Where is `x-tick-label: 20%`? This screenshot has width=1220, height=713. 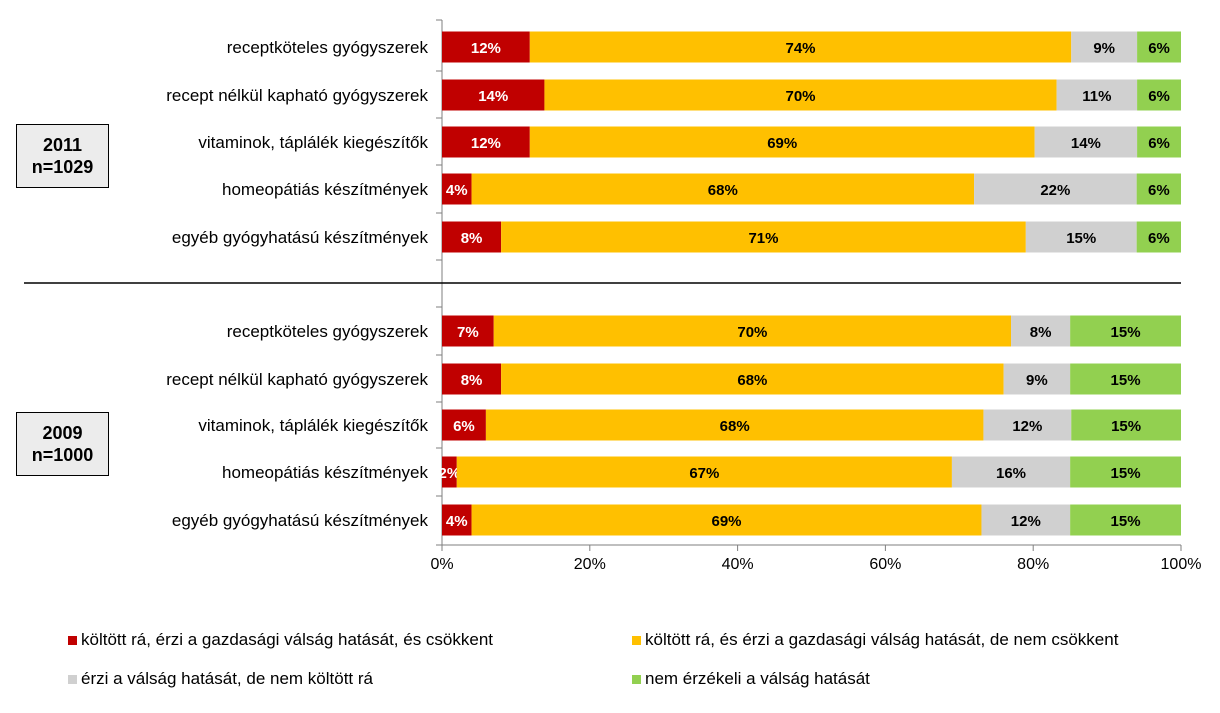 x-tick-label: 20% is located at coordinates (590, 564).